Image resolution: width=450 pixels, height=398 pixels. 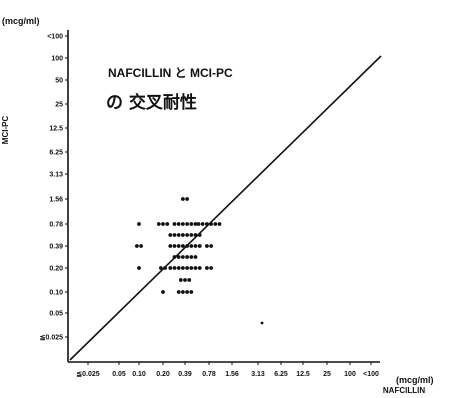 I want to click on x-tick-label: 0.05, so click(x=119, y=374).